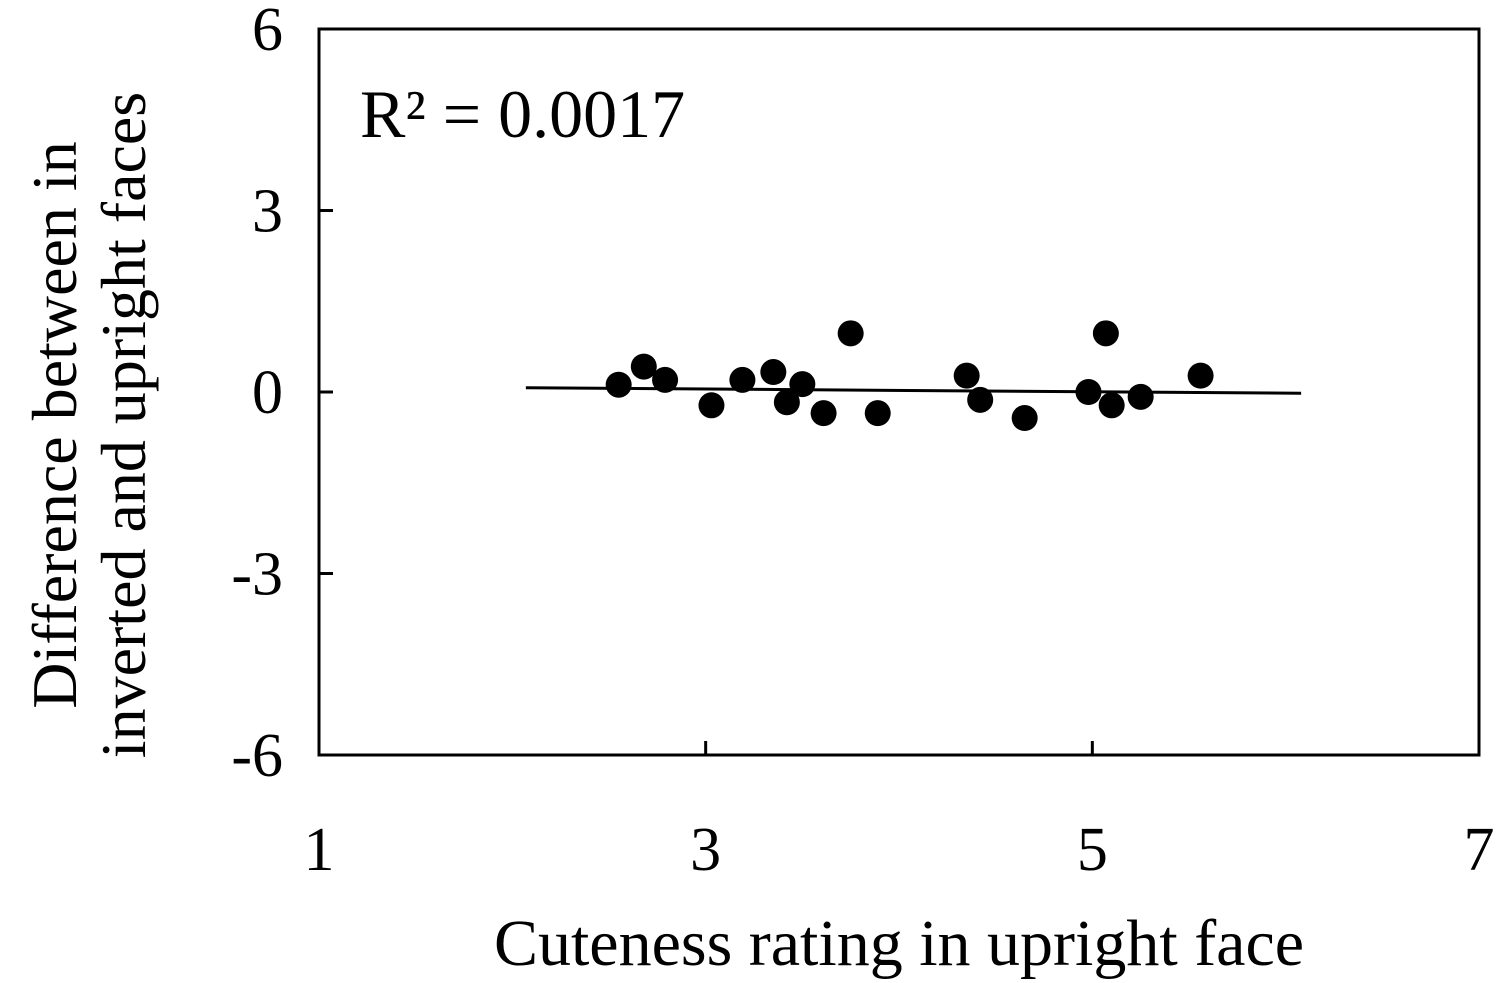 The height and width of the screenshot is (983, 1500). Describe the element at coordinates (1092, 850) in the screenshot. I see `x-tick-label: 5` at that location.